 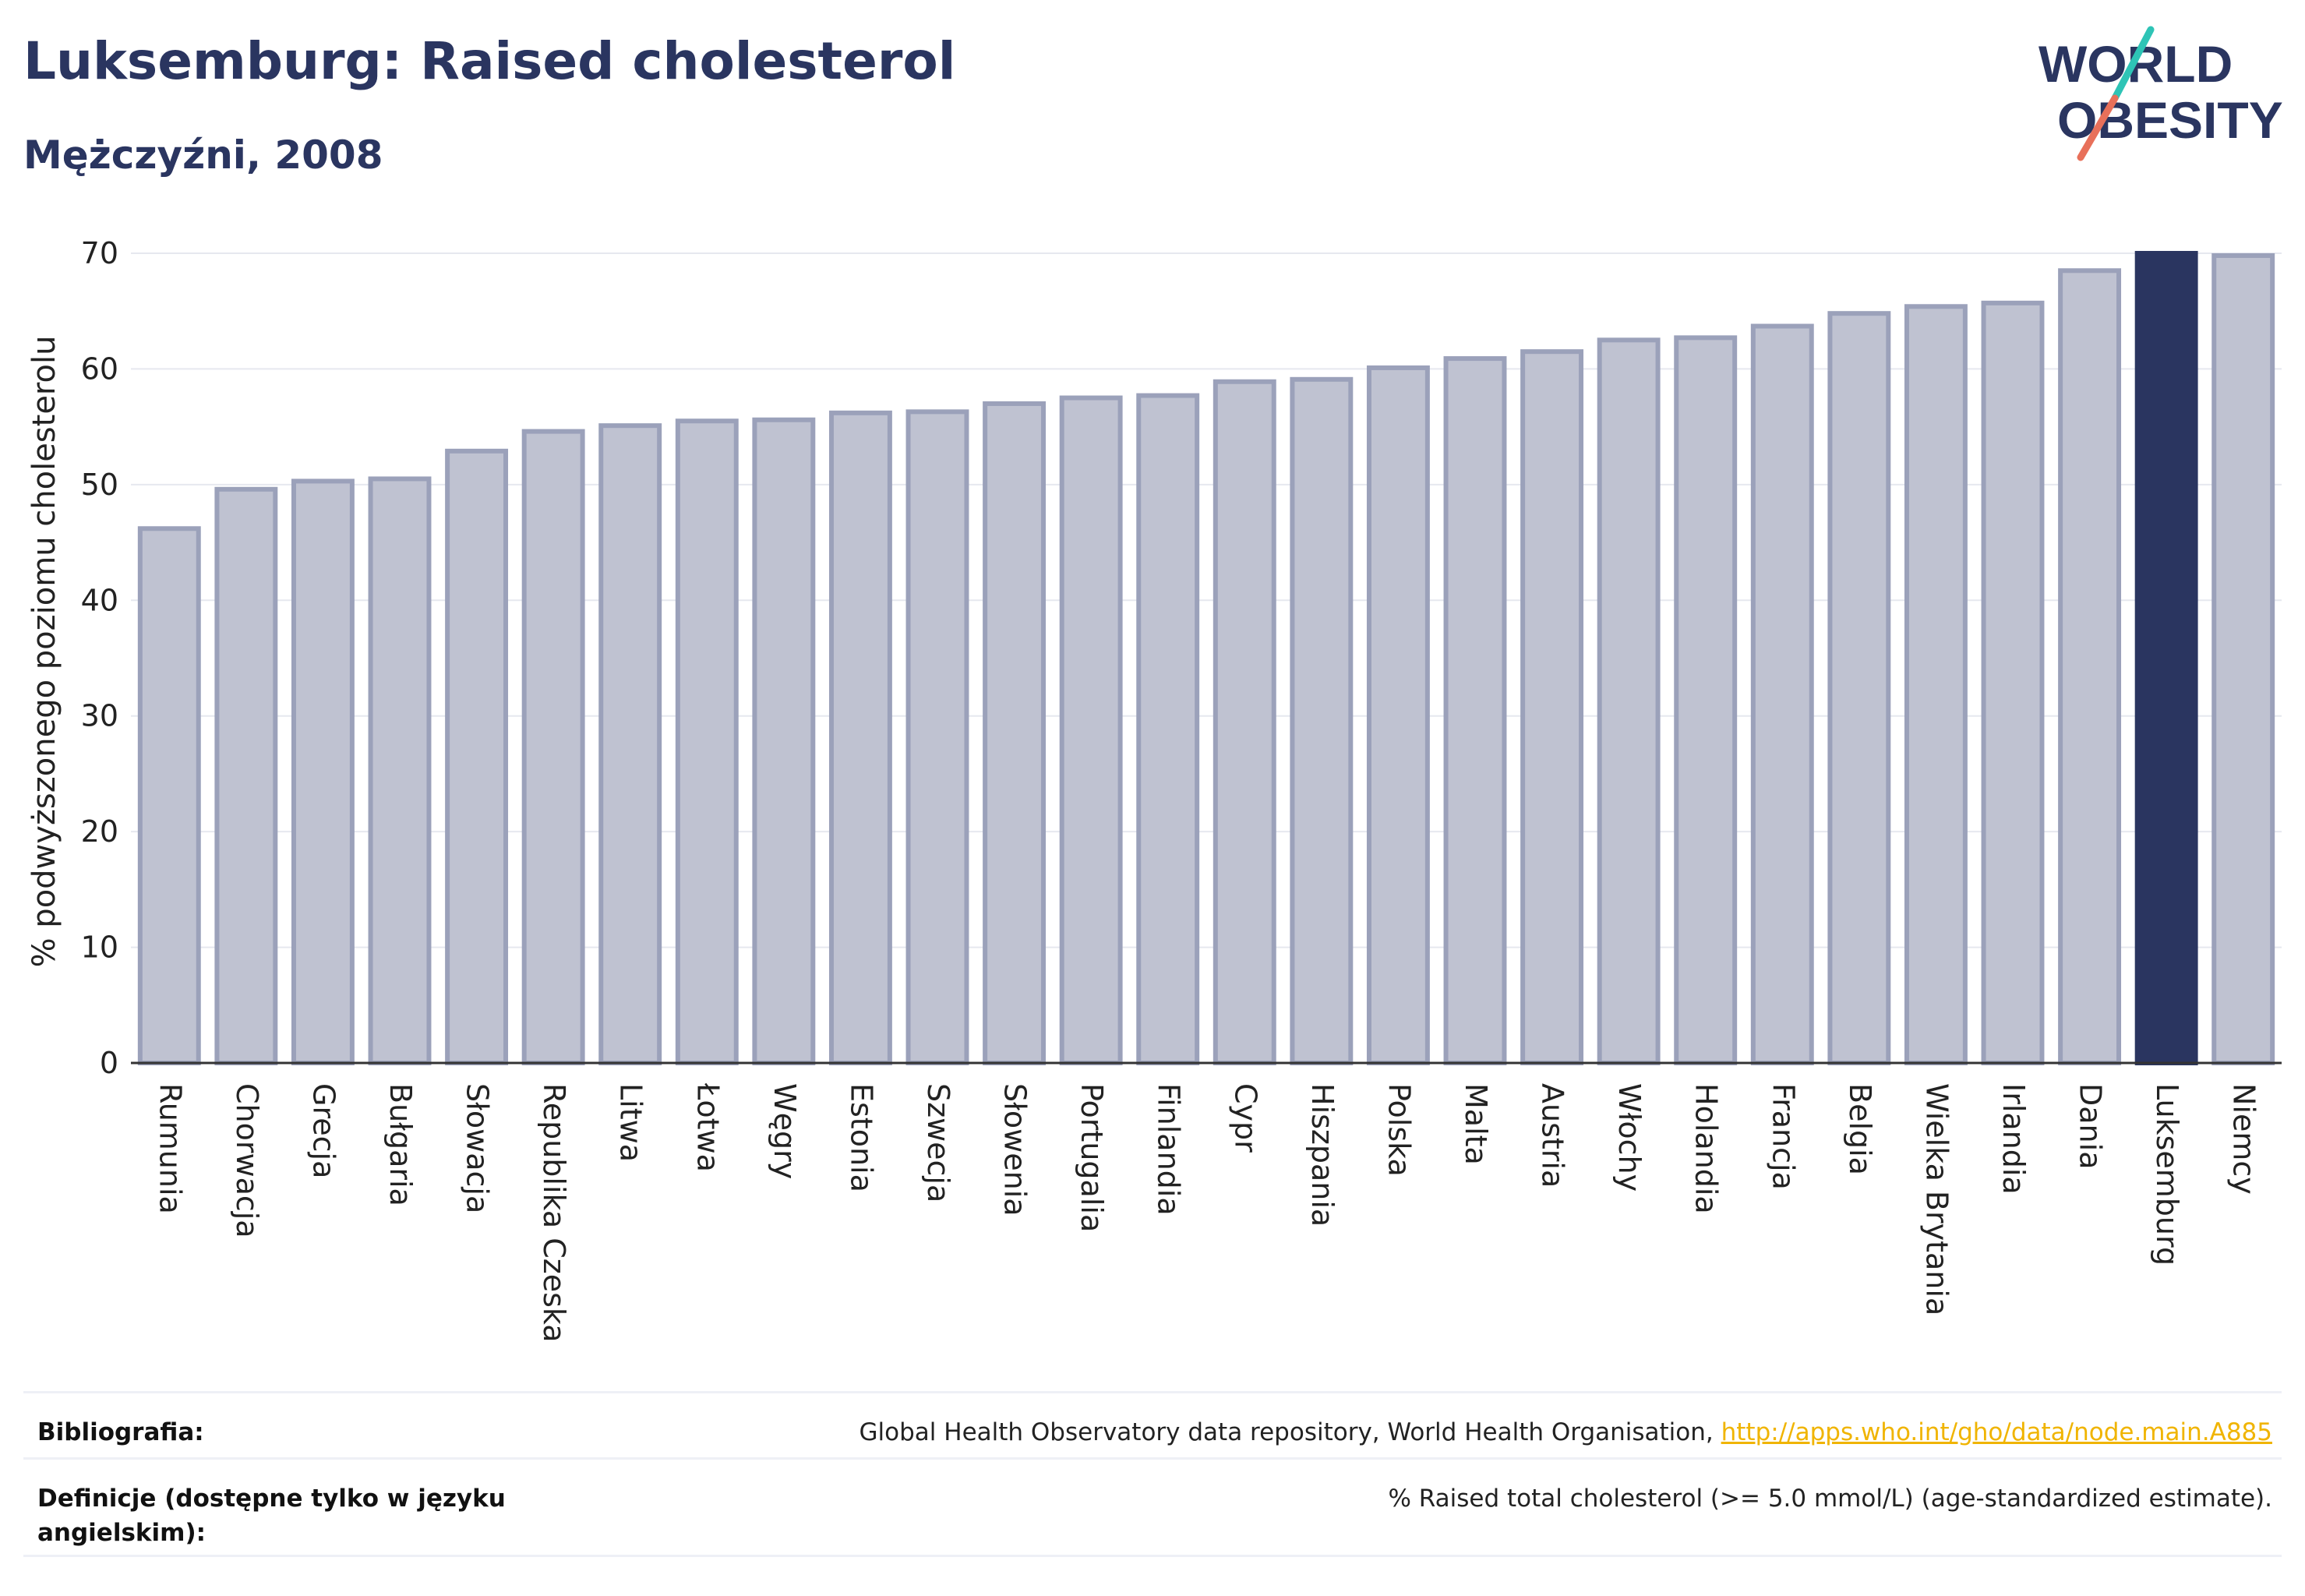 What do you see at coordinates (2166, 658) in the screenshot?
I see `bar-highlighted` at bounding box center [2166, 658].